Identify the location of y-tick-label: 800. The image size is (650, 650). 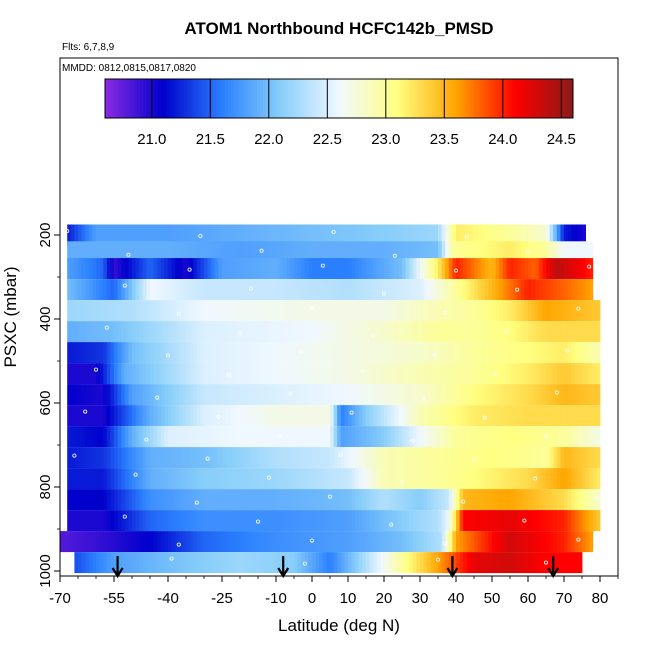
(45, 486).